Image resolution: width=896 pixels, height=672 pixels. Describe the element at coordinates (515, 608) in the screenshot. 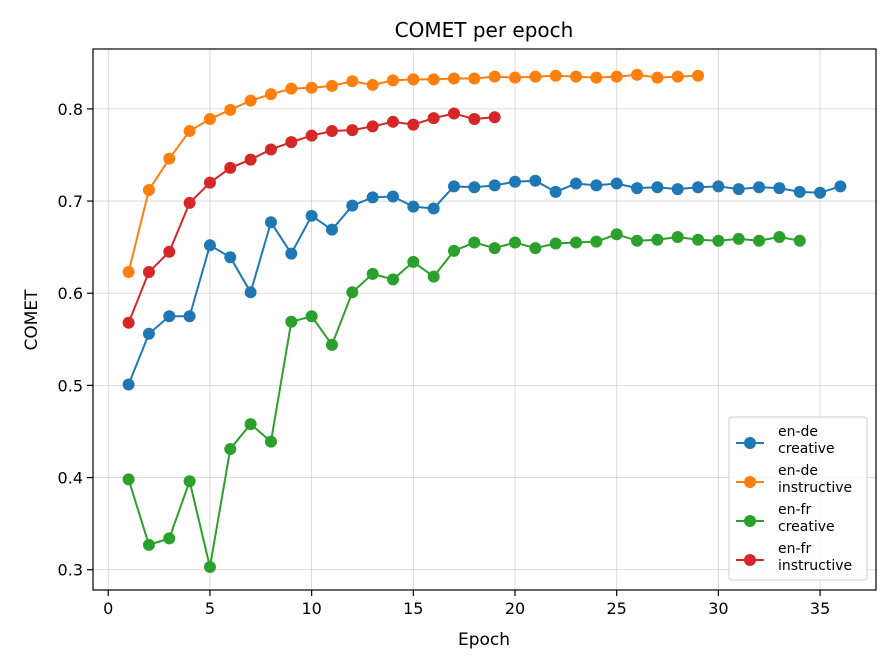

I see `x-tick-label: 20` at that location.